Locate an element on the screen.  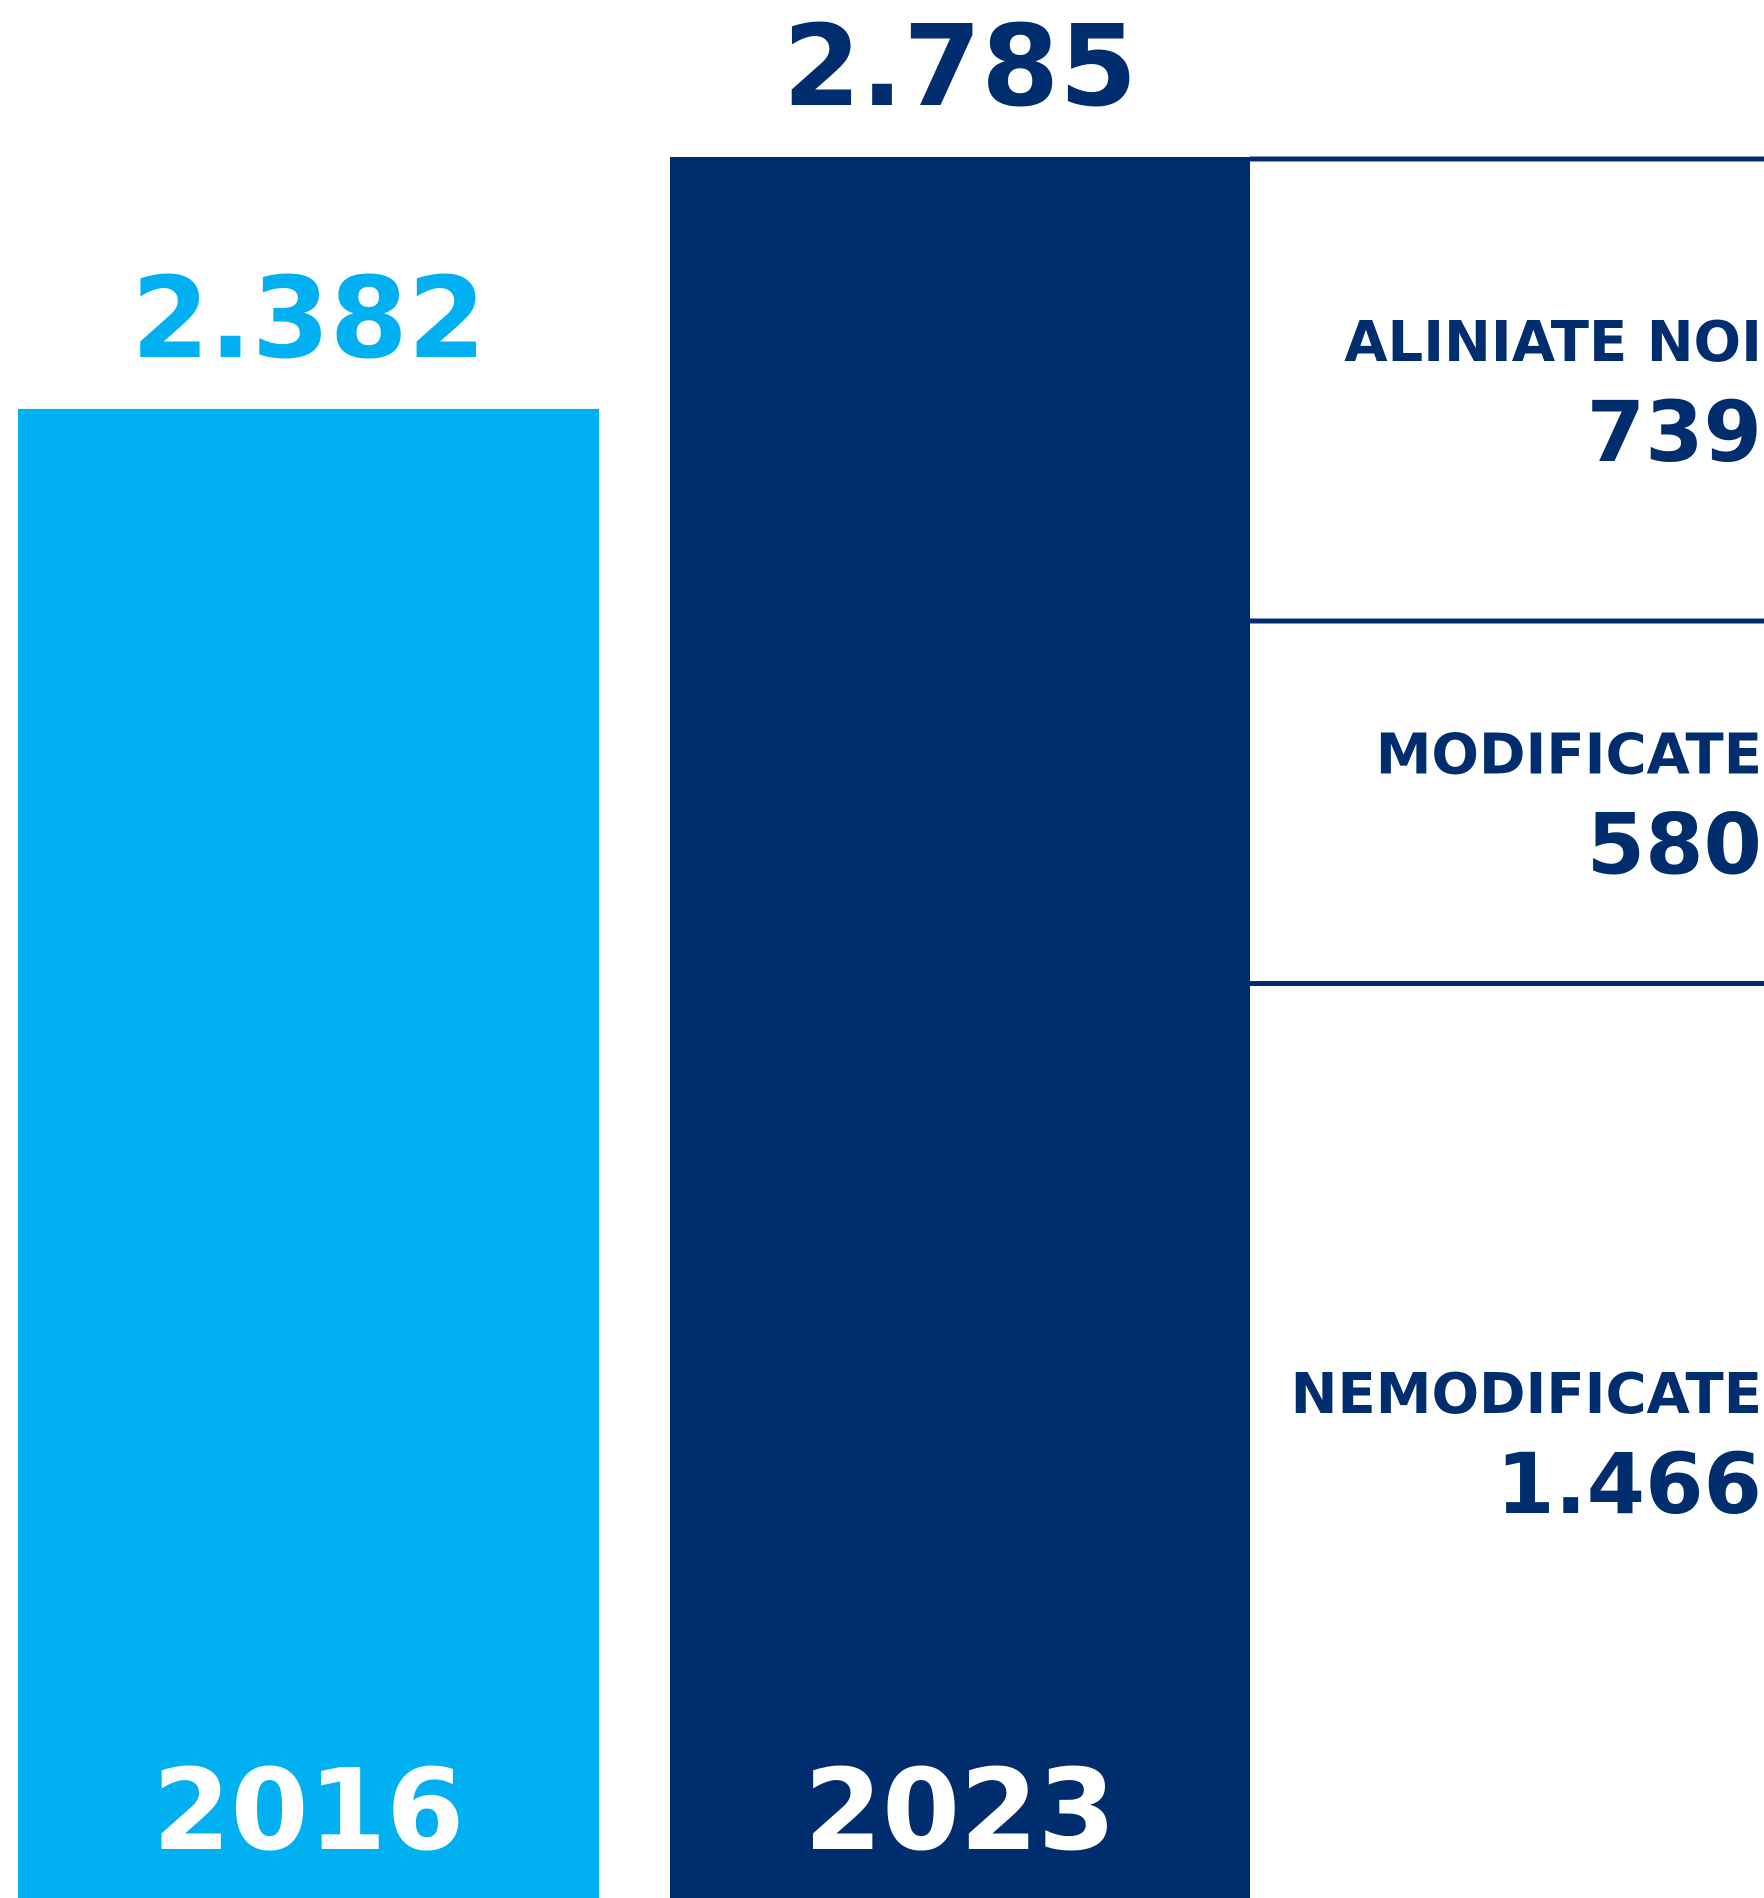
segment-name: MODIFICATE is located at coordinates (1569, 754).